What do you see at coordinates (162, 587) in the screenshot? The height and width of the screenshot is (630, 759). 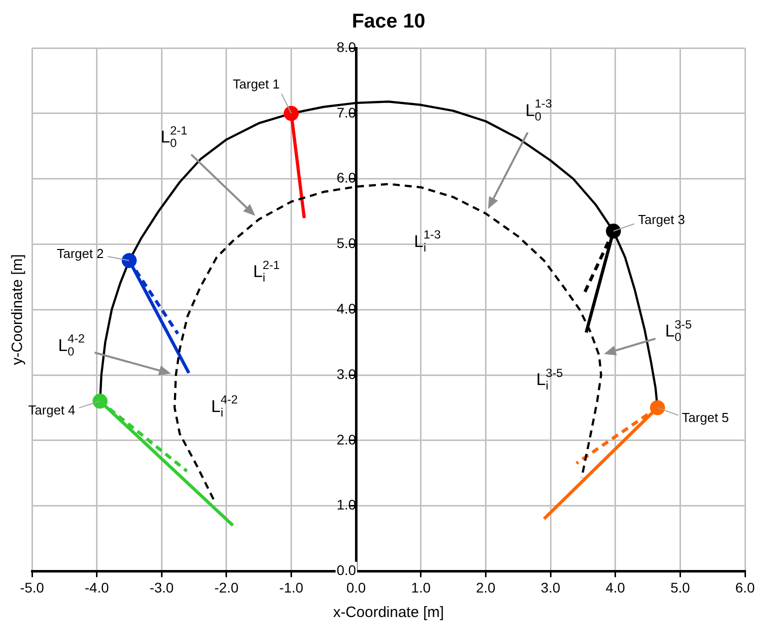 I see `x-tick-label: -3.0` at bounding box center [162, 587].